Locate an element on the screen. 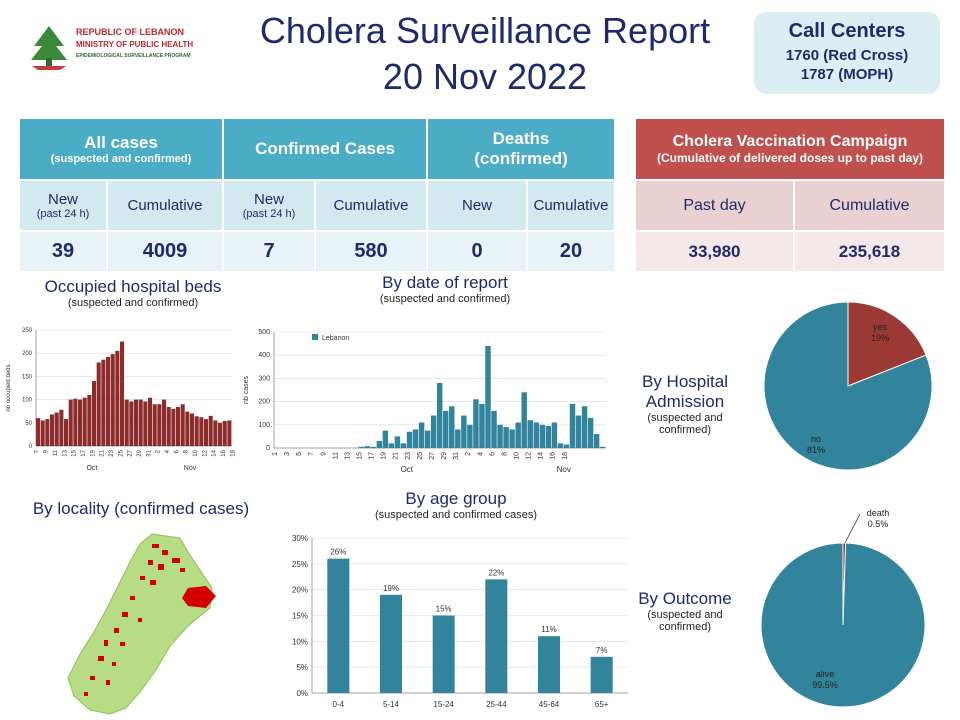  vaccination-title: Cholera Vaccination Campaign is located at coordinates (790, 141).